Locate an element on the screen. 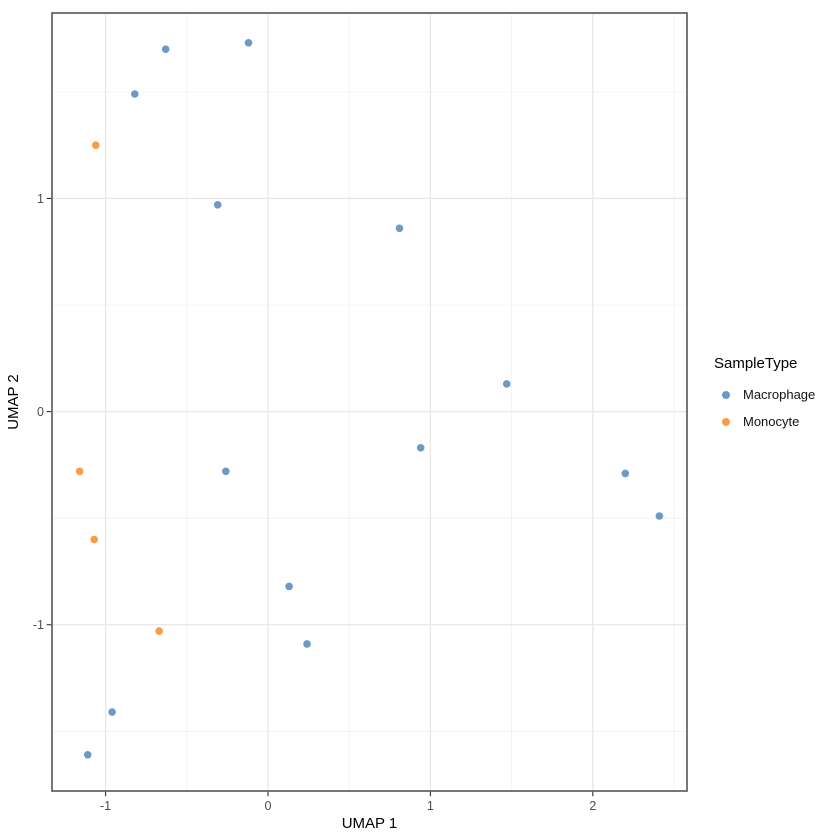 The width and height of the screenshot is (840, 840). y-tick-label: -1 is located at coordinates (38, 625).